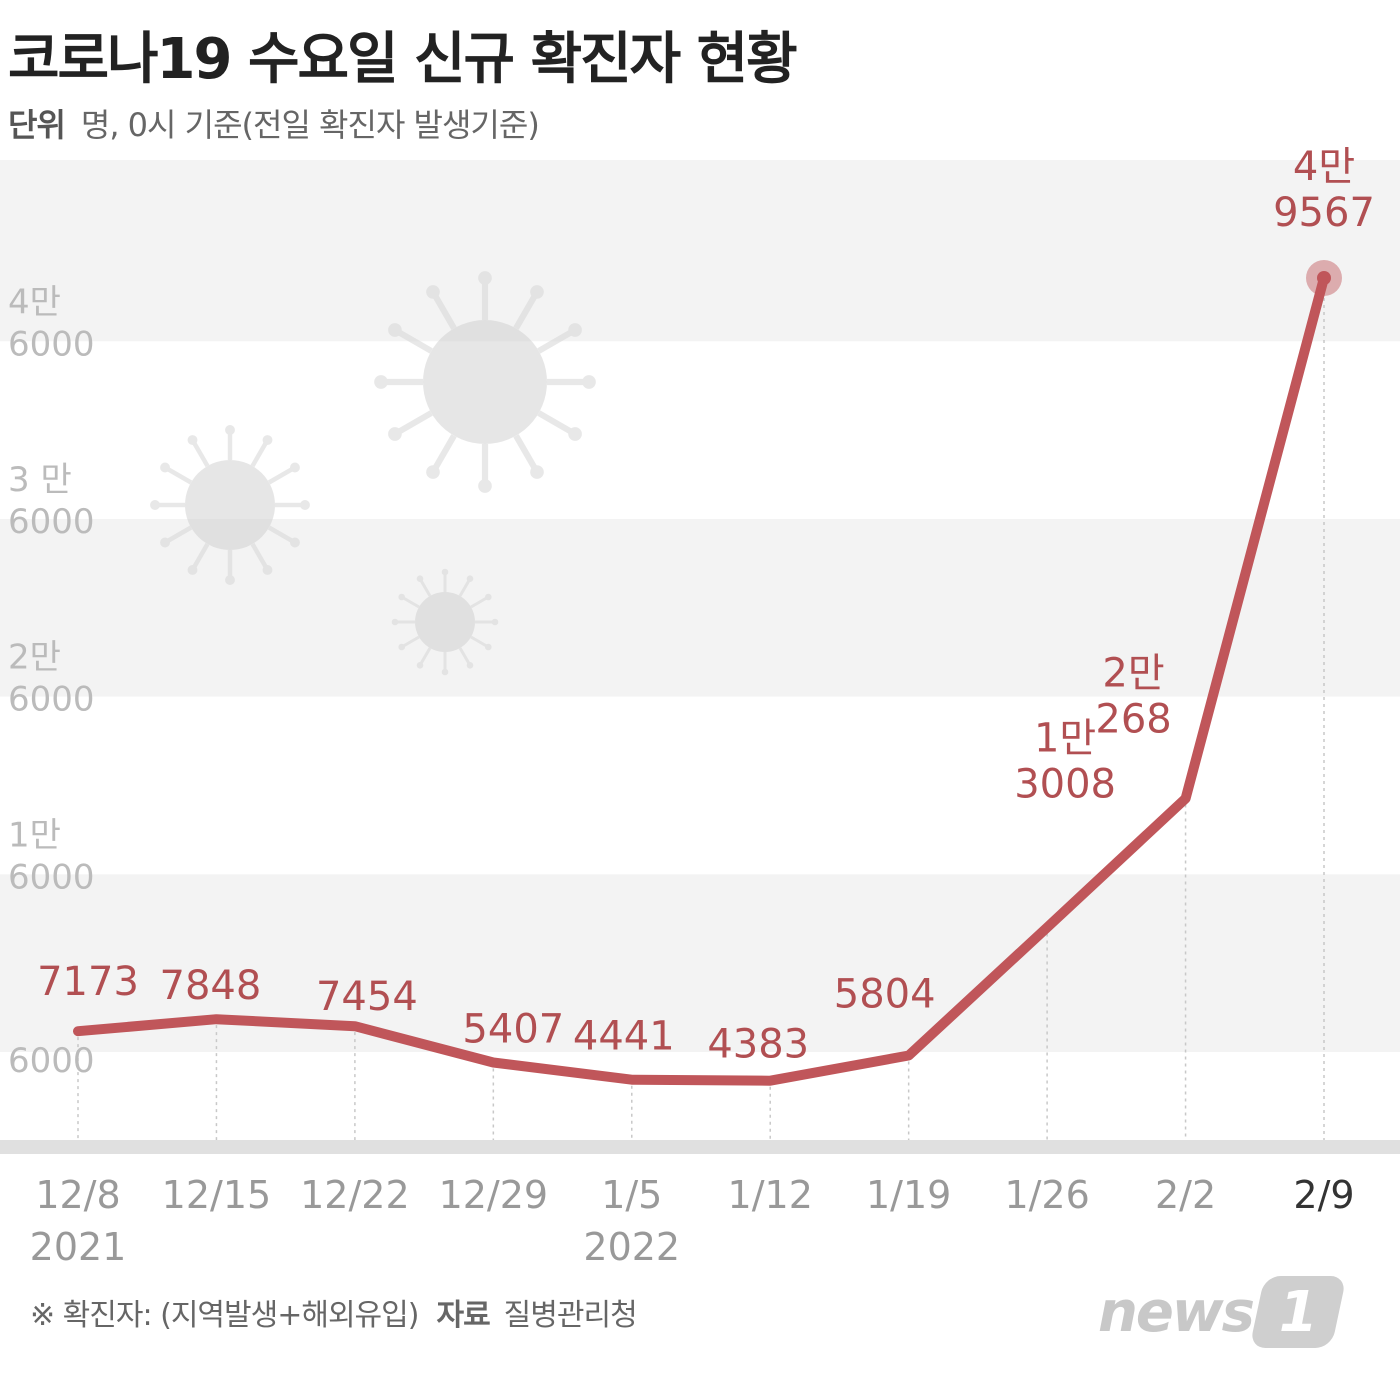 The height and width of the screenshot is (1373, 1400). I want to click on data-label-value: 7454, so click(367, 997).